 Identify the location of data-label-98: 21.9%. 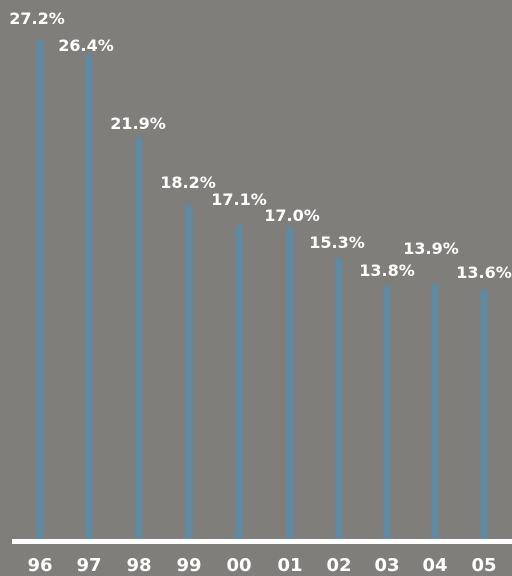
(138, 123).